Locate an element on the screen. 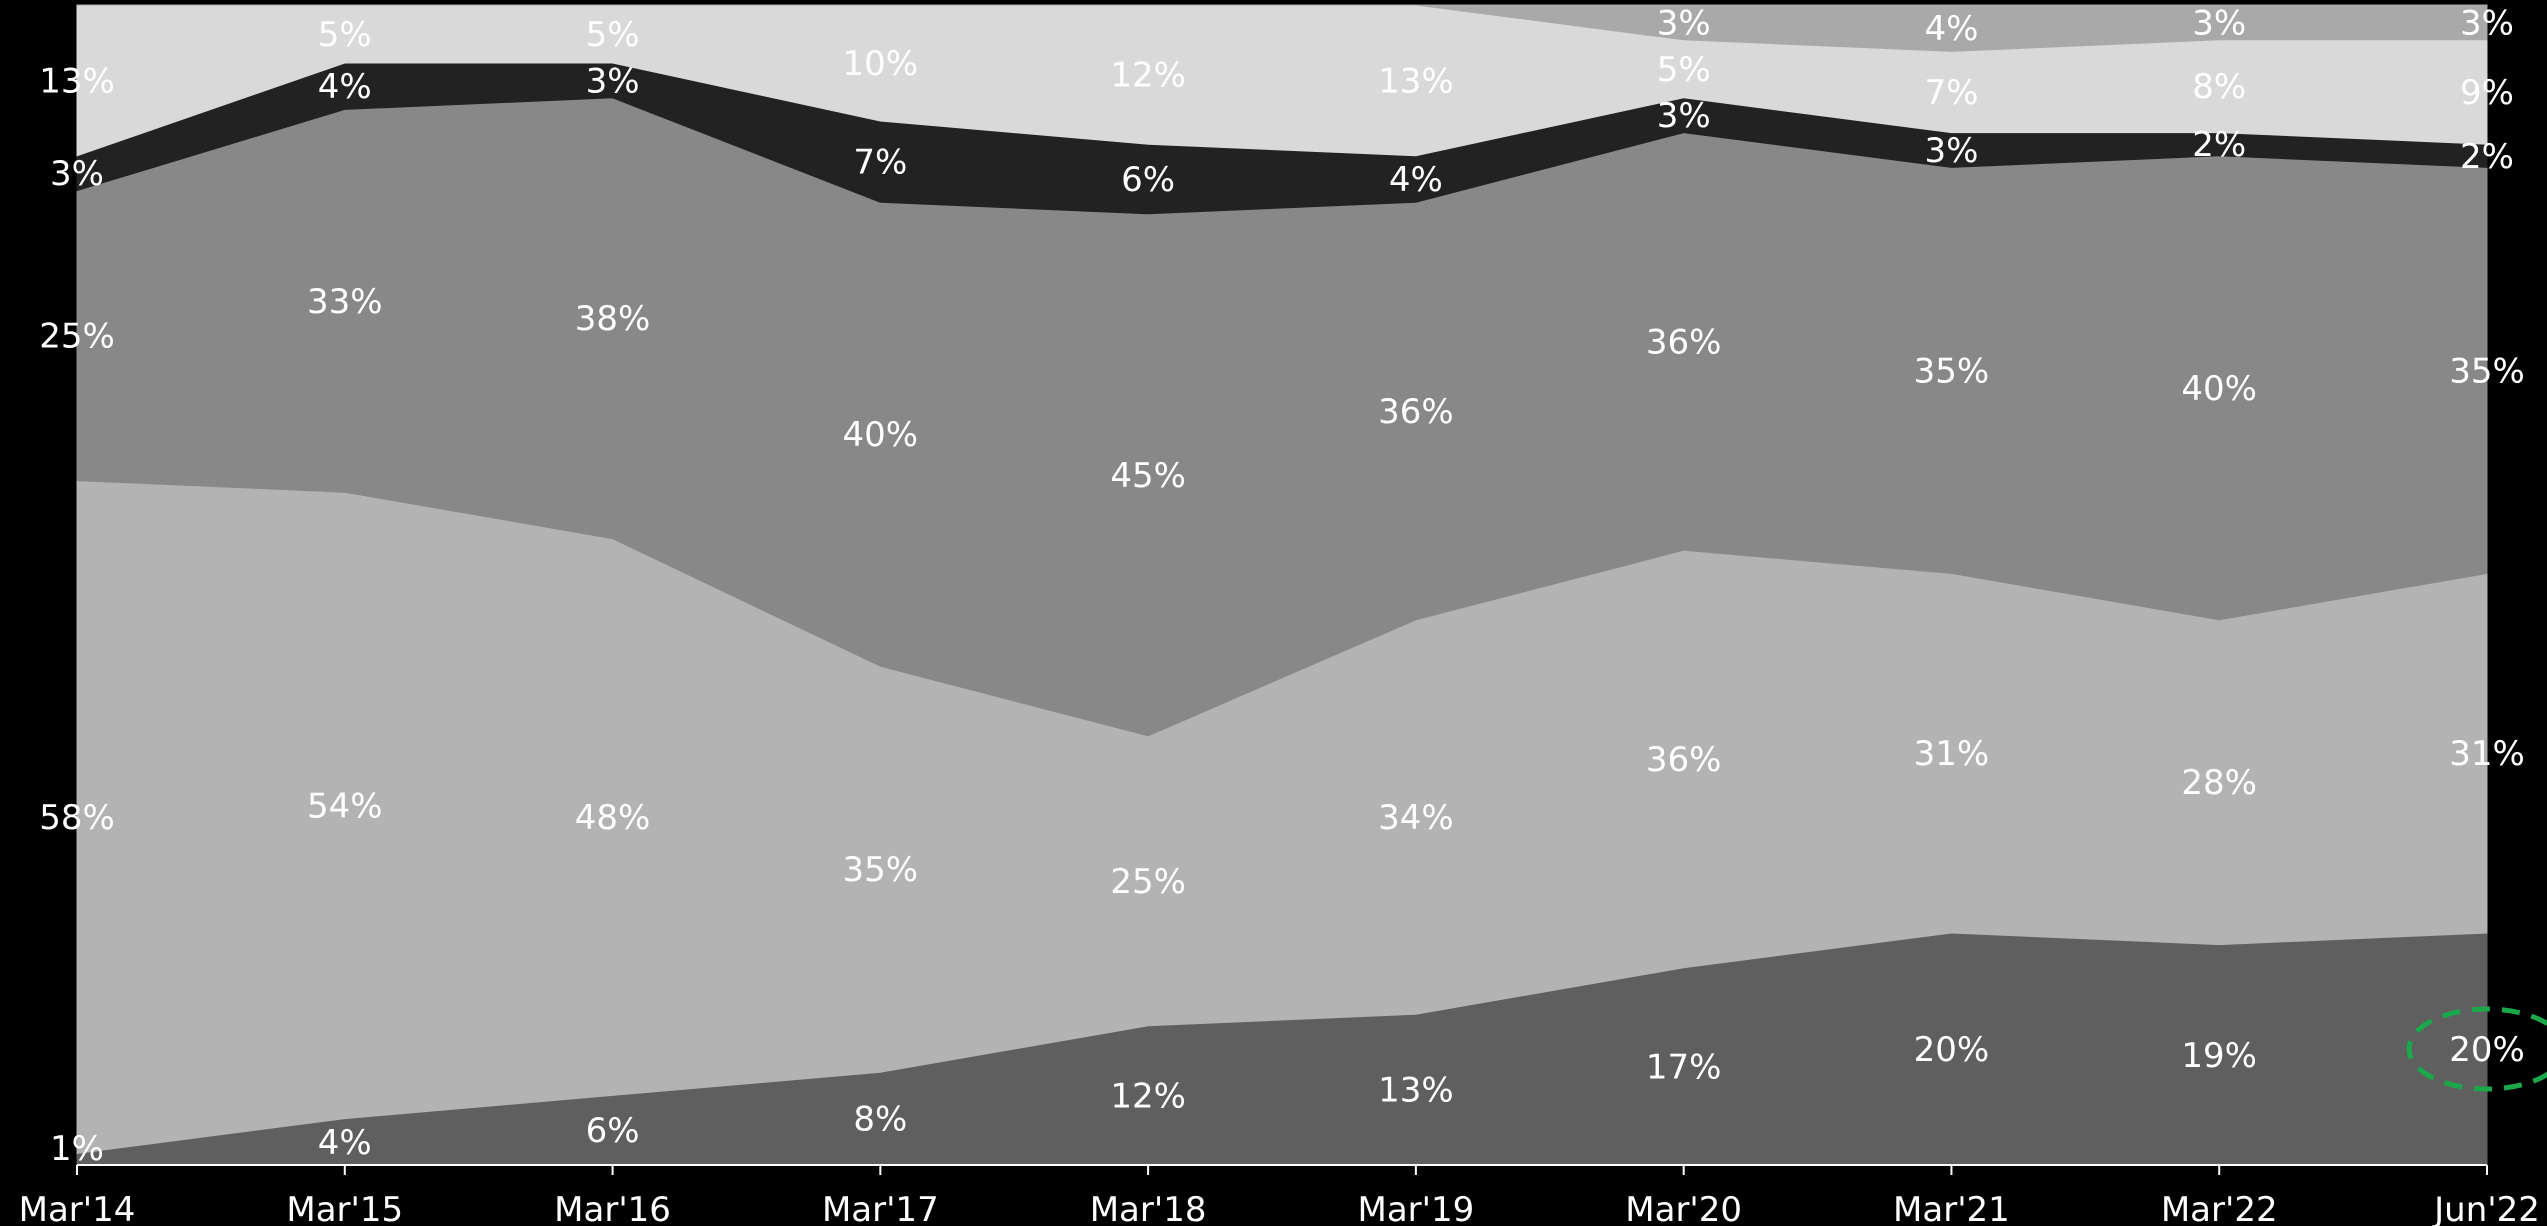 Image resolution: width=2547 pixels, height=1226 pixels. data-label-s4-6: 4% is located at coordinates (1416, 180).